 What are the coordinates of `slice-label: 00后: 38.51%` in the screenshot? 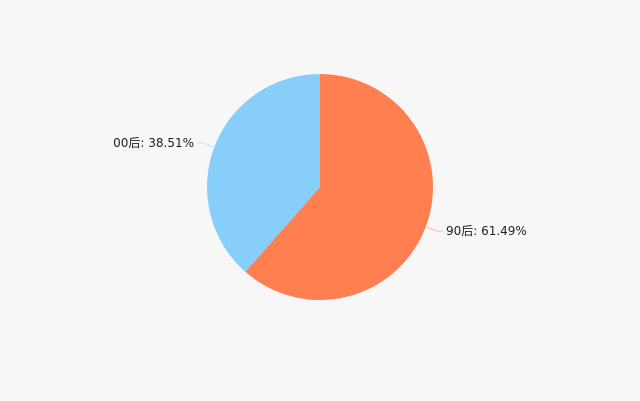 It's located at (153, 143).